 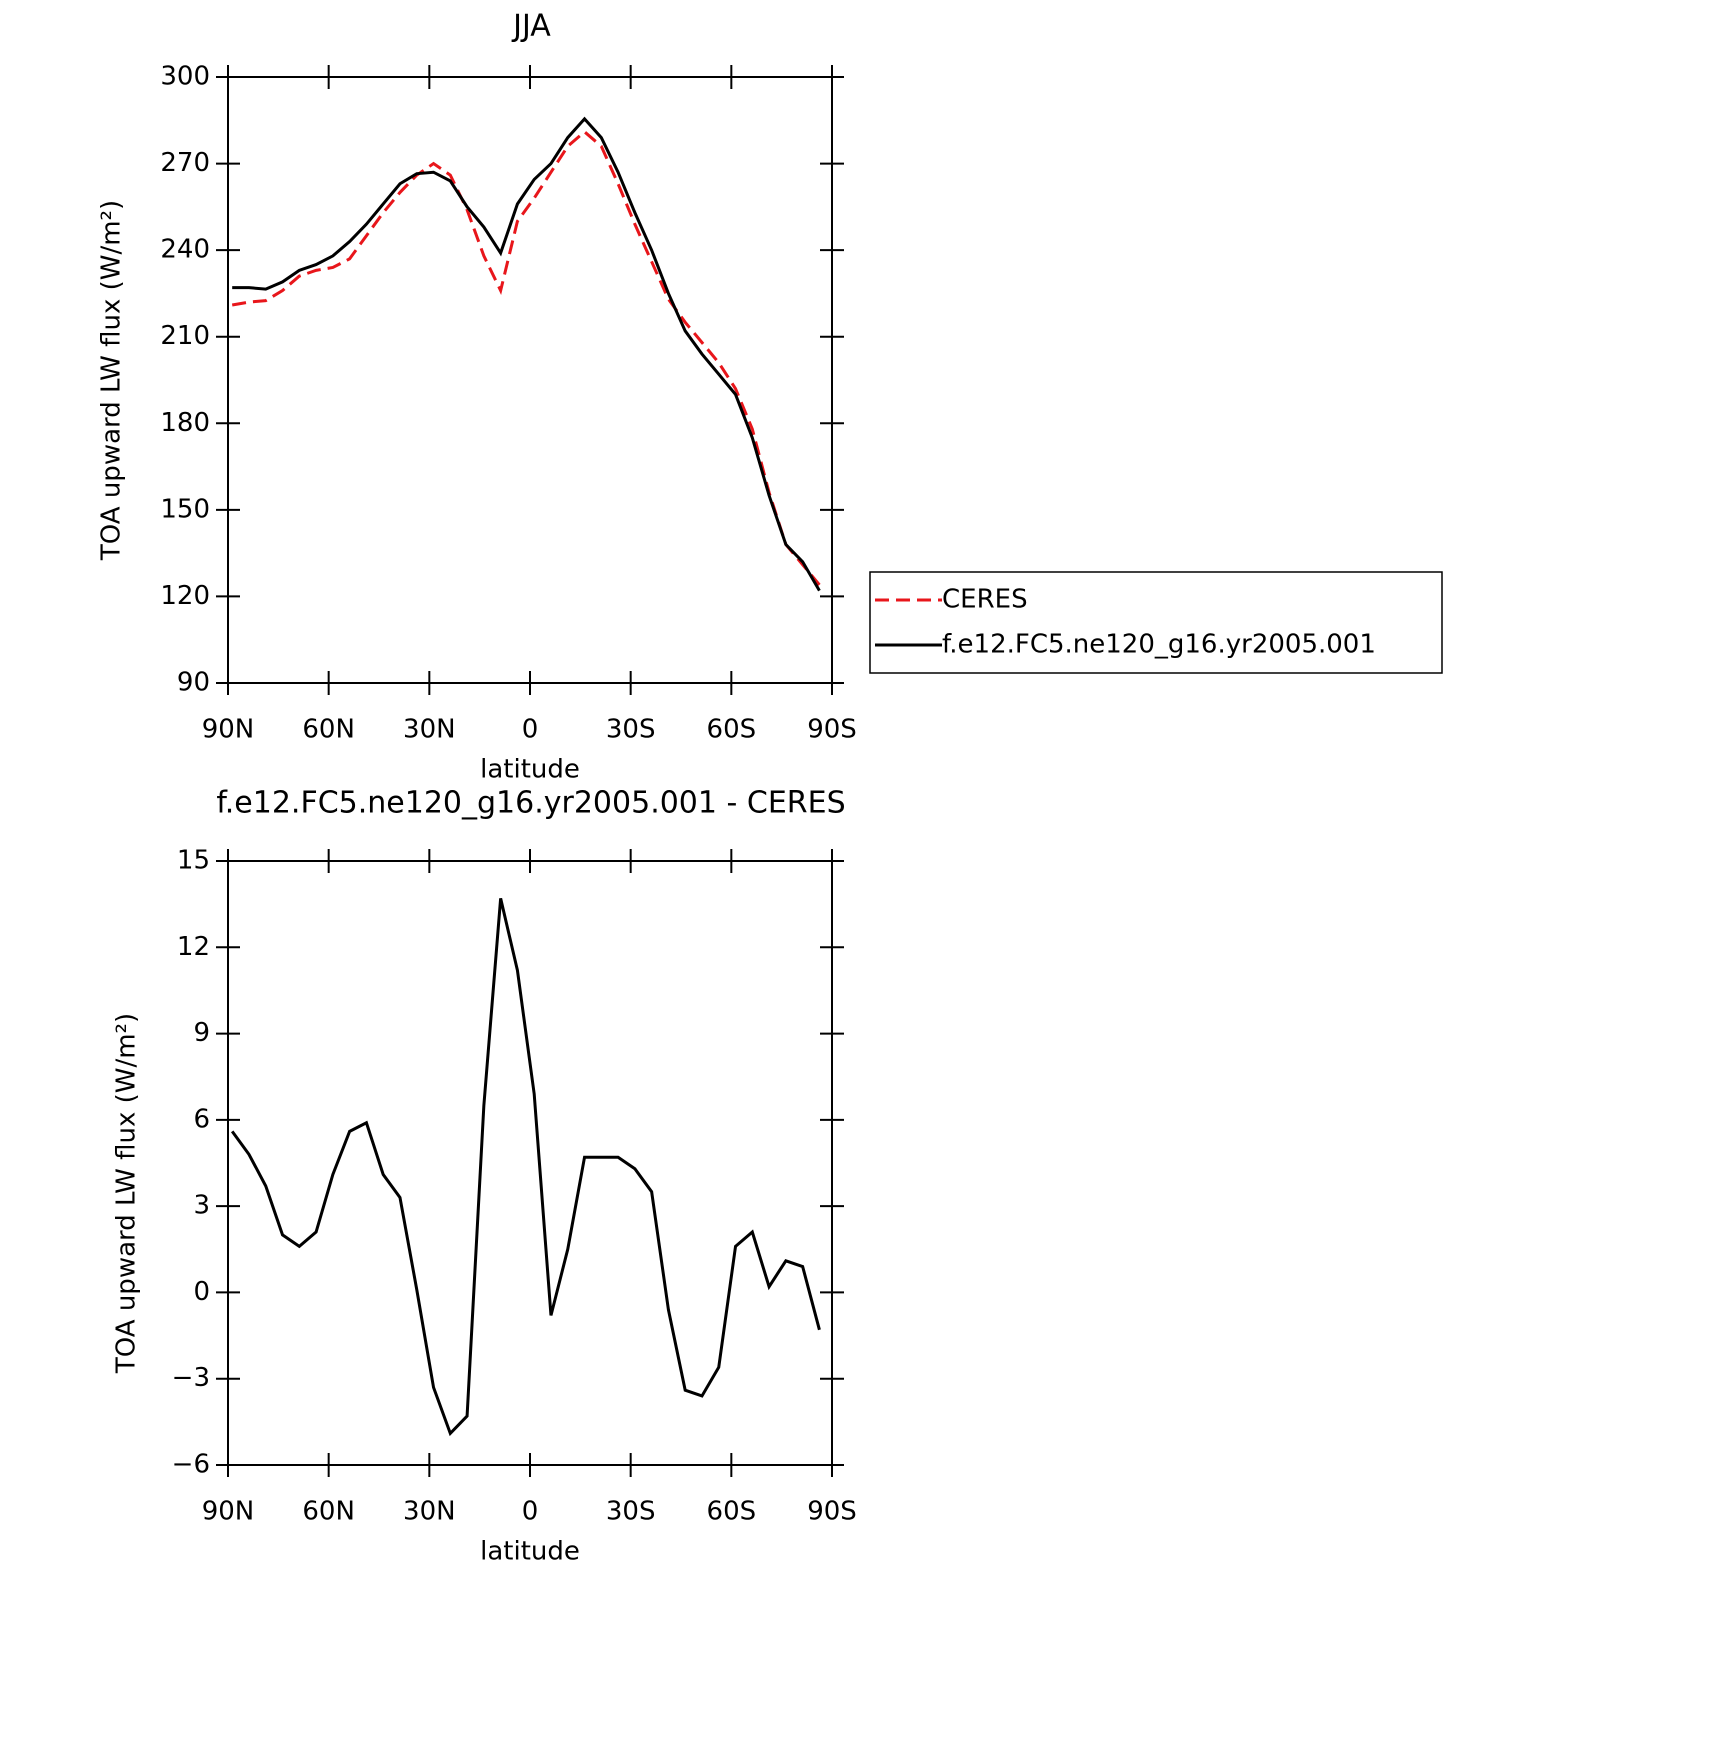 What do you see at coordinates (985, 600) in the screenshot?
I see `legend-label: CERES` at bounding box center [985, 600].